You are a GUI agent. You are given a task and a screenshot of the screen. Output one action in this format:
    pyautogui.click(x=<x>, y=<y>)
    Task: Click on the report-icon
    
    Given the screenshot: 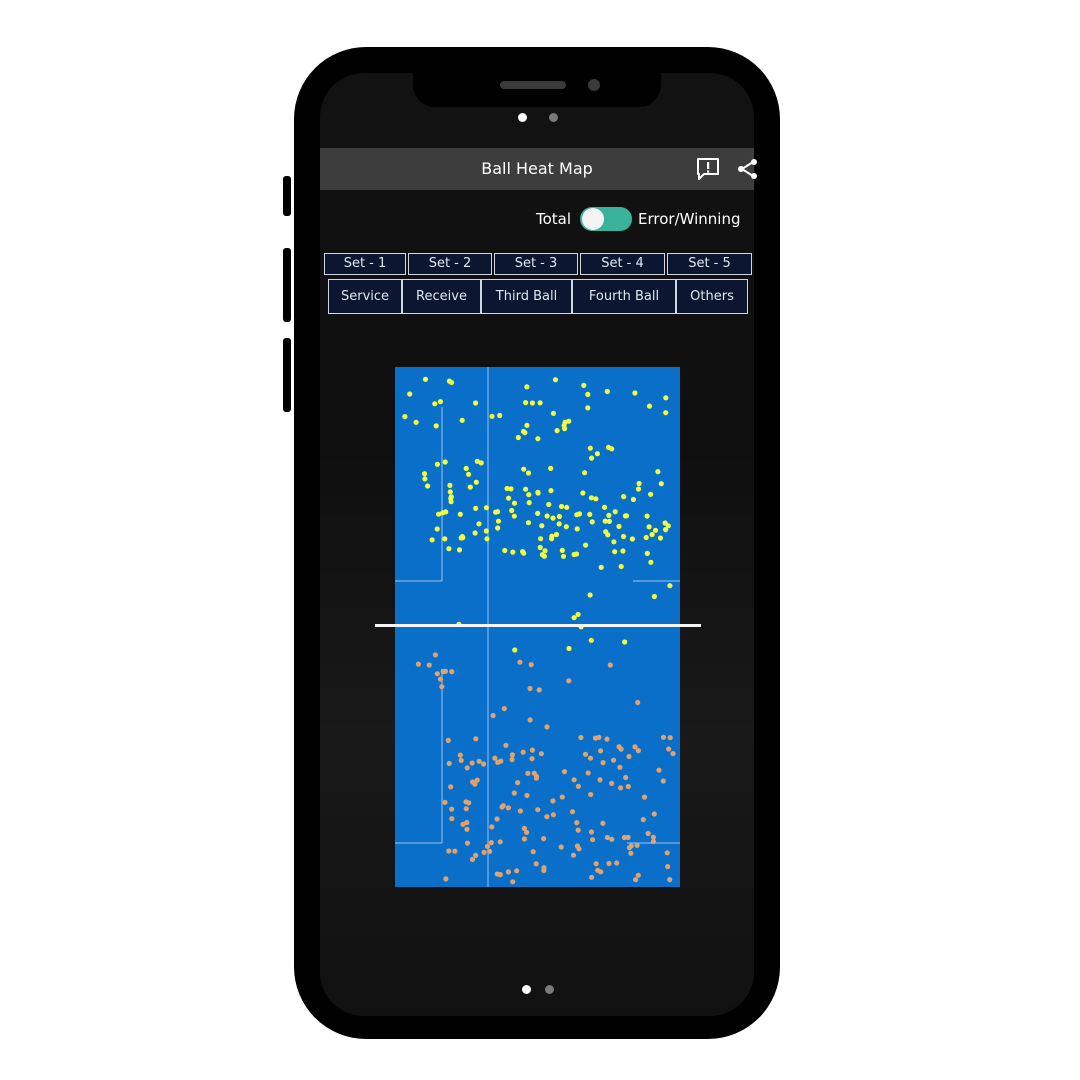 What is the action you would take?
    pyautogui.click(x=708, y=169)
    